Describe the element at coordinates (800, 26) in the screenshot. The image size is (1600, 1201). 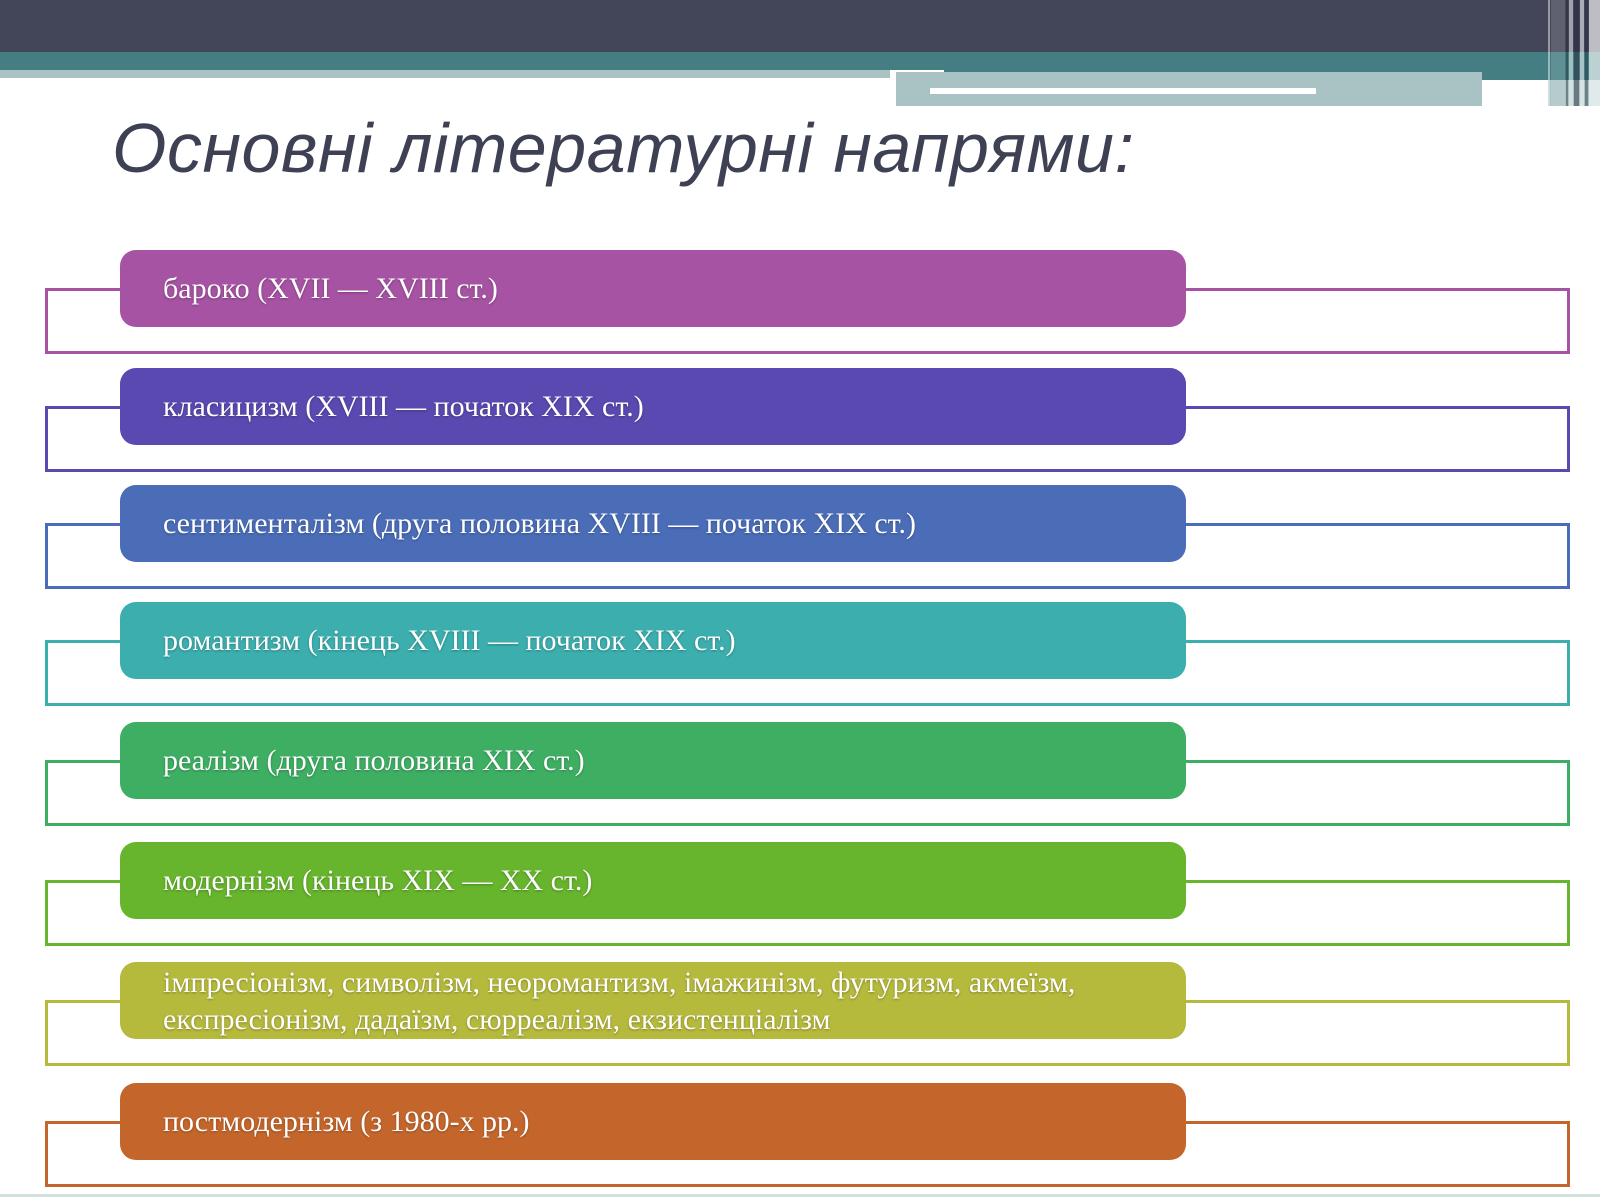
I see `header-dark-bar` at that location.